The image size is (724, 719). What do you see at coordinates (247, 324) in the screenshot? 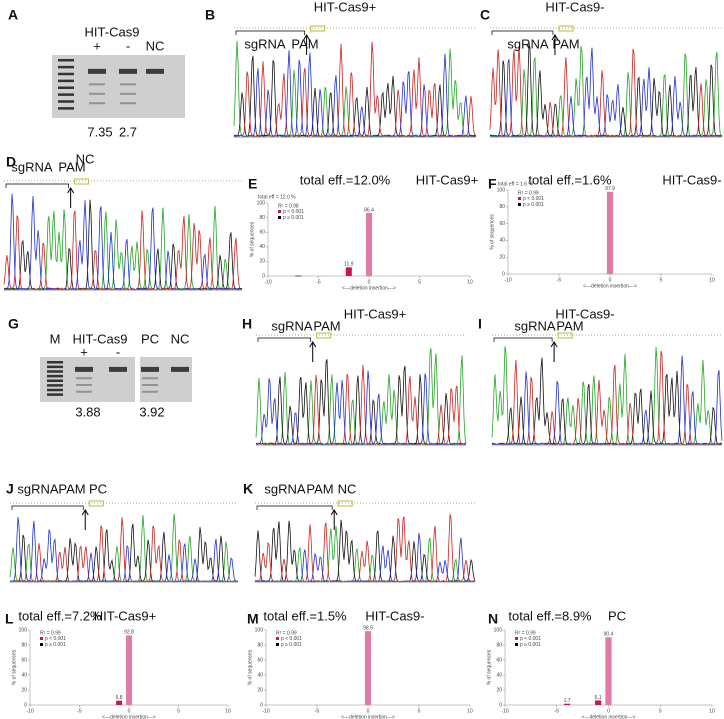
I see `panel-letter: H` at bounding box center [247, 324].